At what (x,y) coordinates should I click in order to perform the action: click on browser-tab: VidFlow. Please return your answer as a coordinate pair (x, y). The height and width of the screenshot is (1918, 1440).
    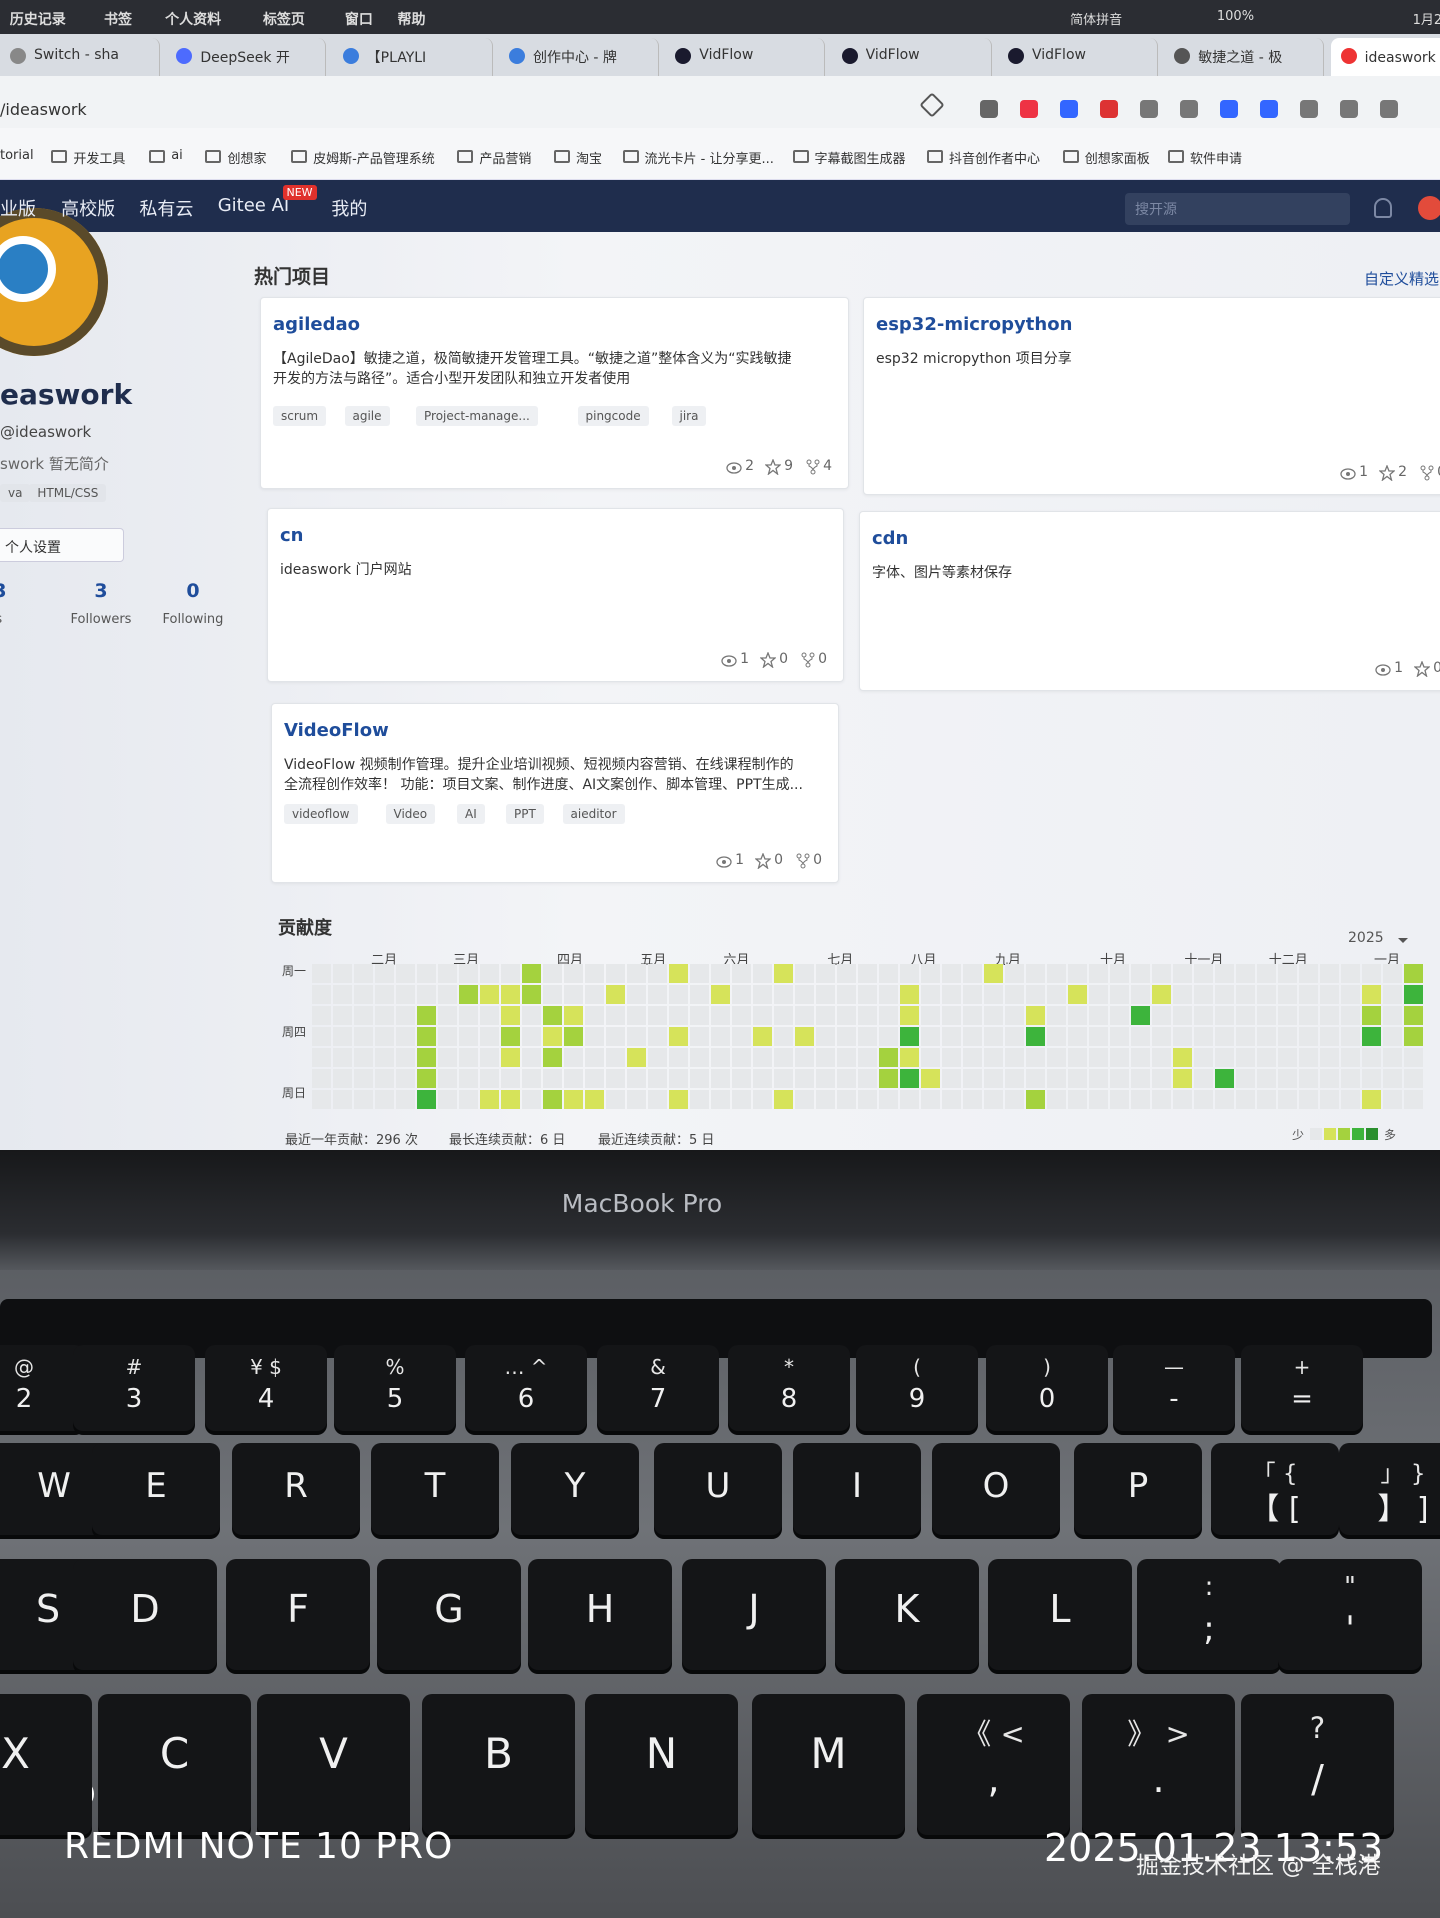
    Looking at the image, I should click on (912, 57).